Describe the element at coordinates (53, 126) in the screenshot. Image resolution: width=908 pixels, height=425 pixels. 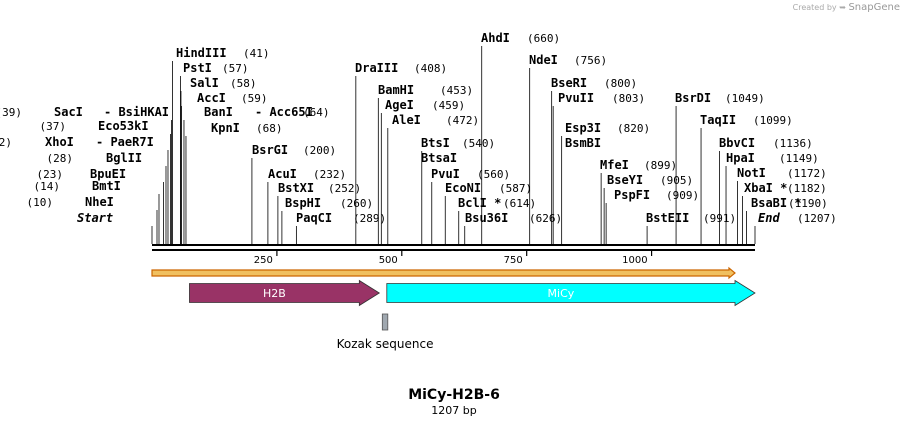
I see `site-pos-eco53ki: (37)` at that location.